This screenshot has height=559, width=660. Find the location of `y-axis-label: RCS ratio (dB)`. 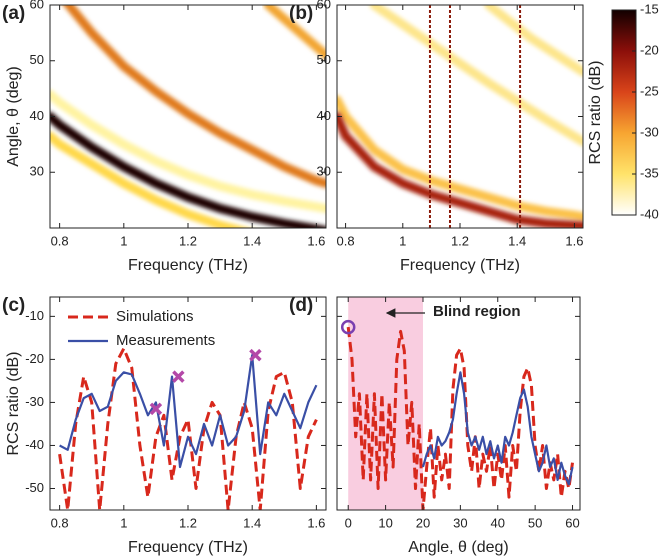

y-axis-label: RCS ratio (dB) is located at coordinates (13, 403).